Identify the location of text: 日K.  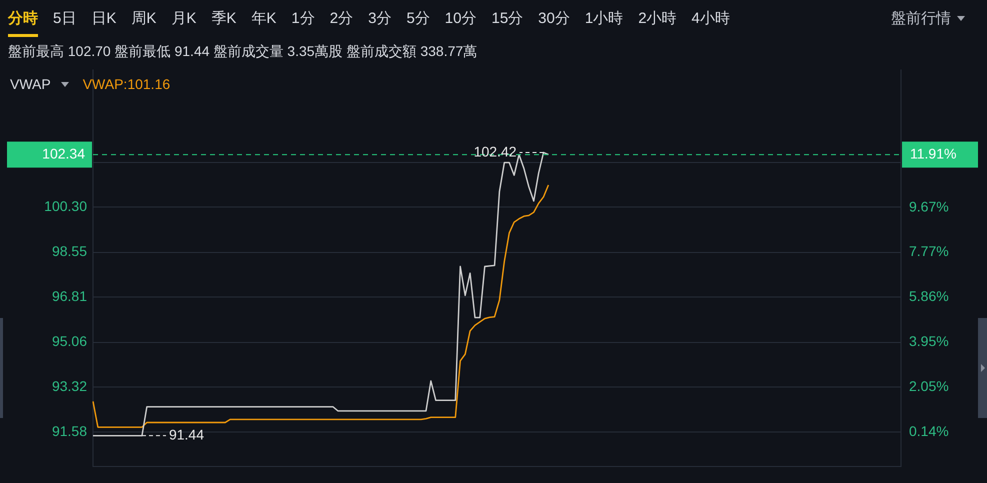
(104, 18).